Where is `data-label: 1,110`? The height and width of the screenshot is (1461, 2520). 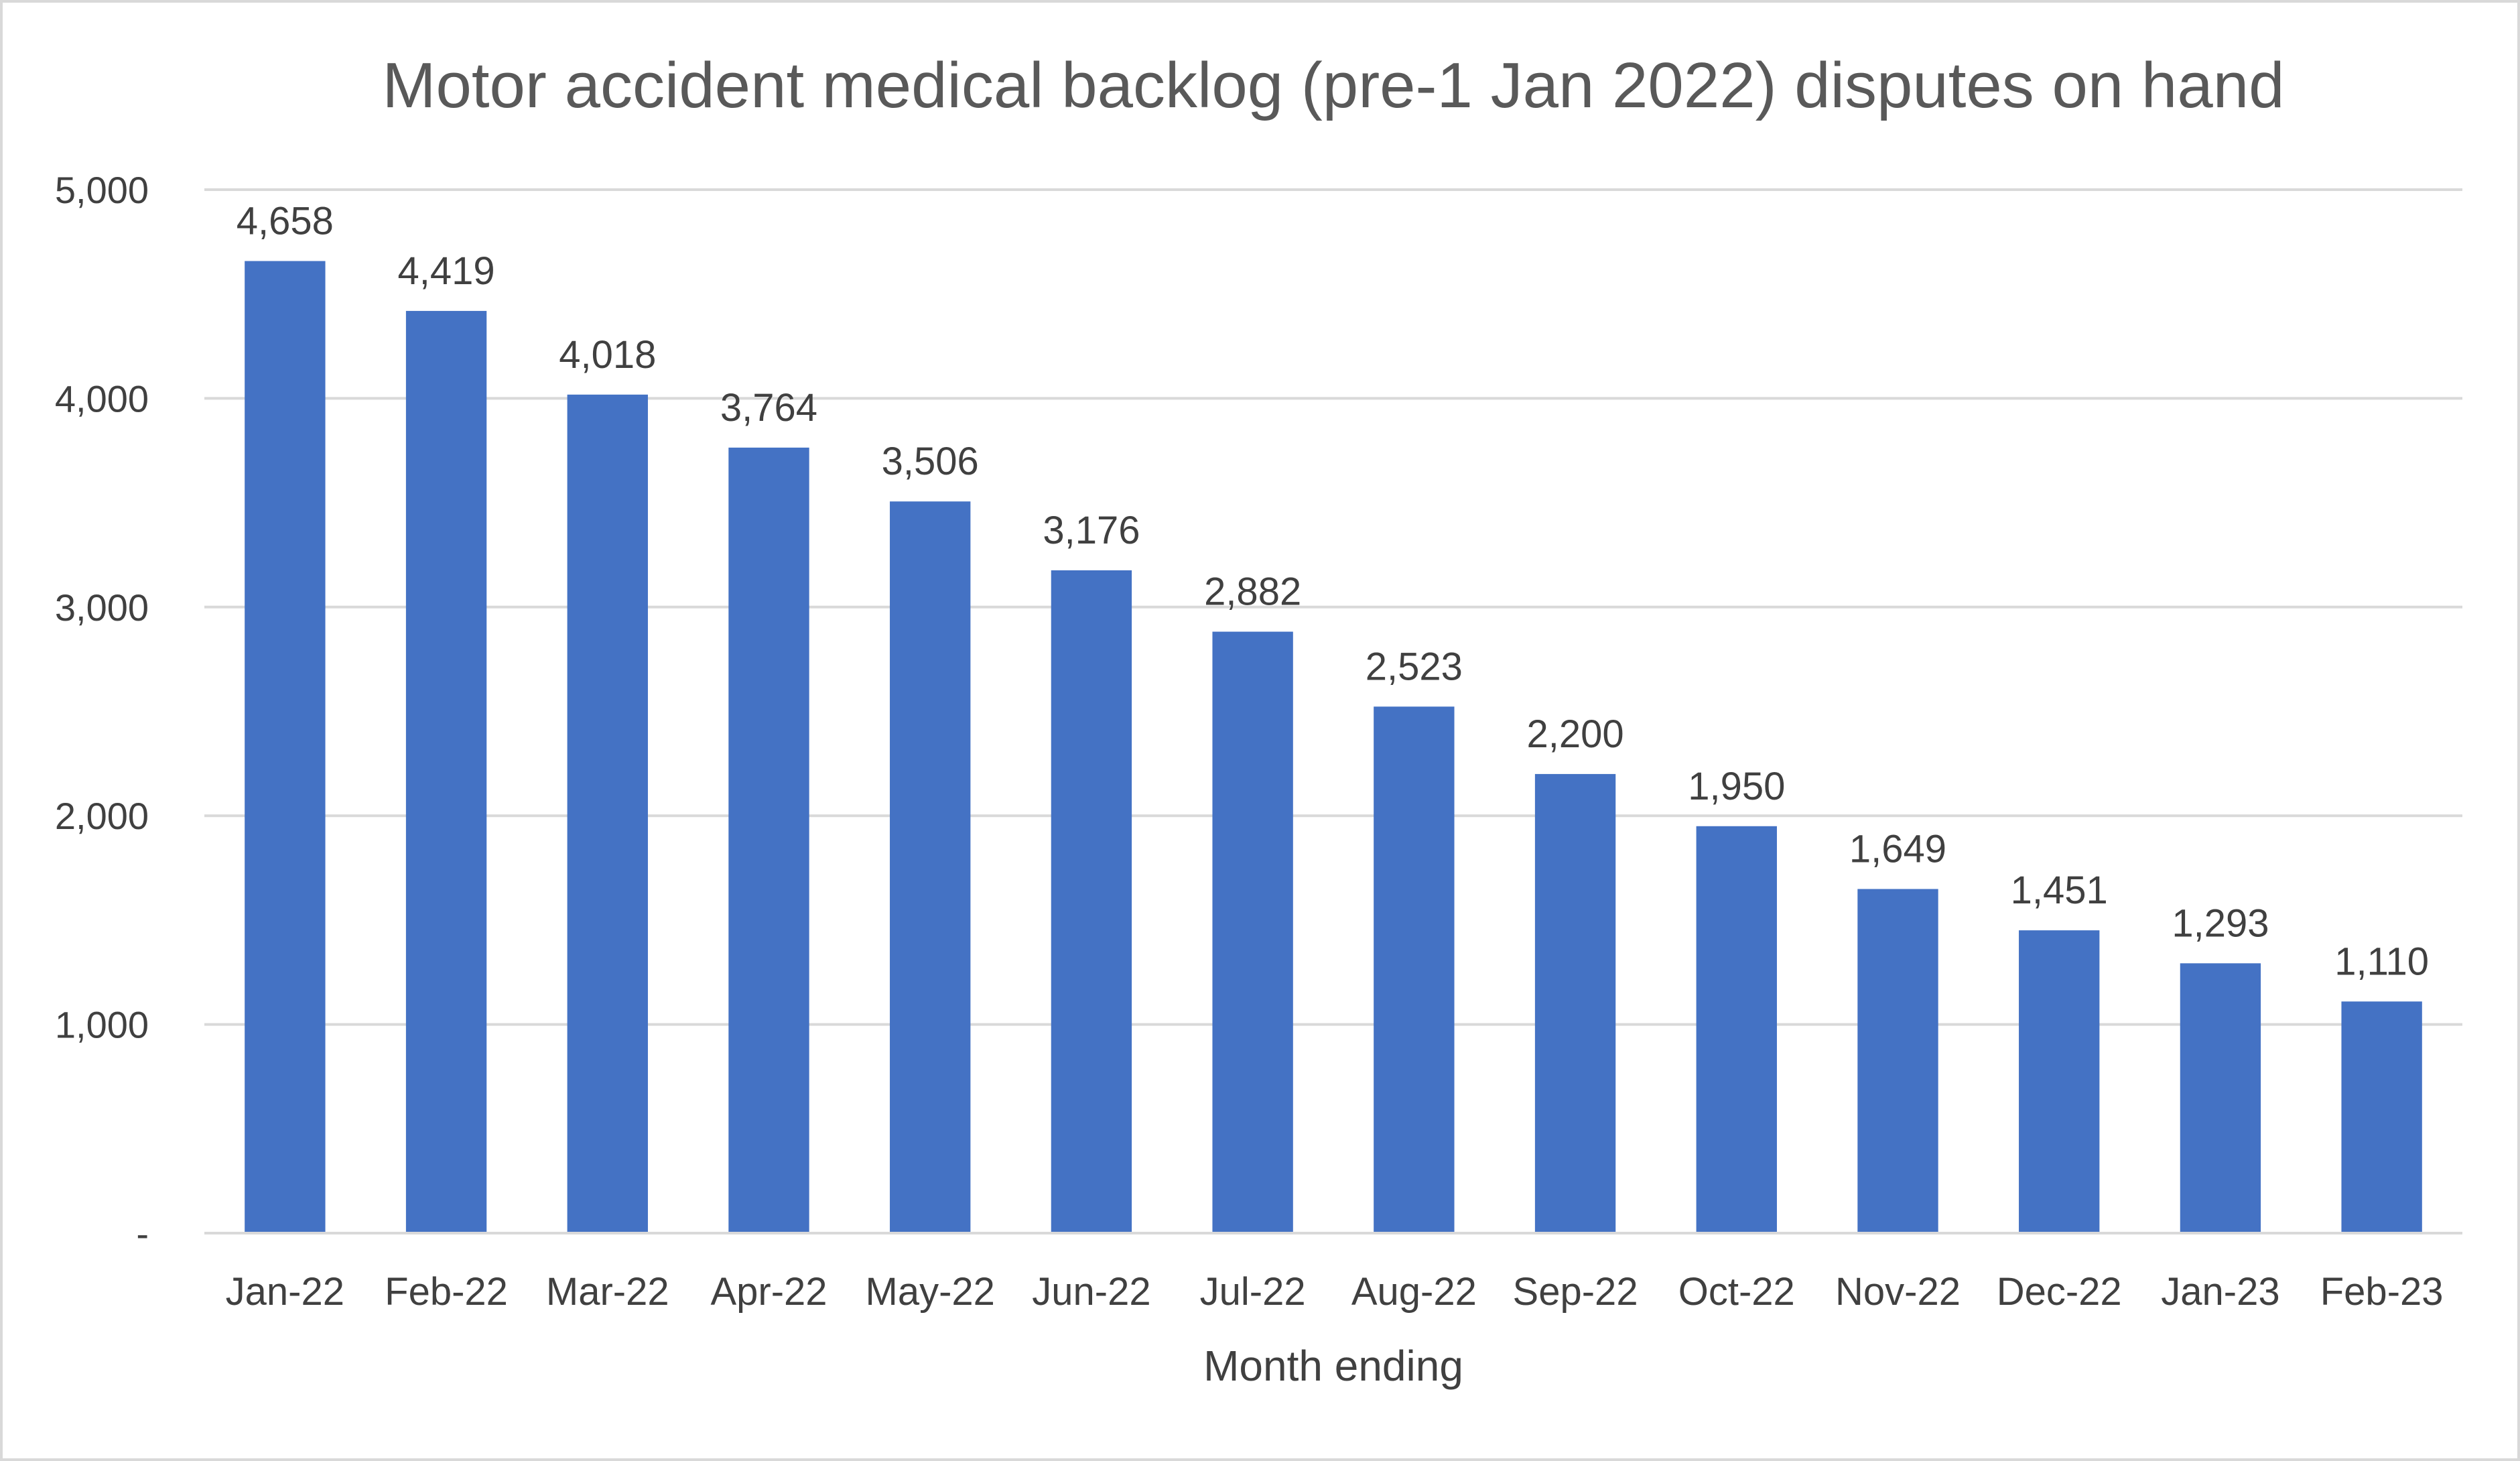
data-label: 1,110 is located at coordinates (2382, 961).